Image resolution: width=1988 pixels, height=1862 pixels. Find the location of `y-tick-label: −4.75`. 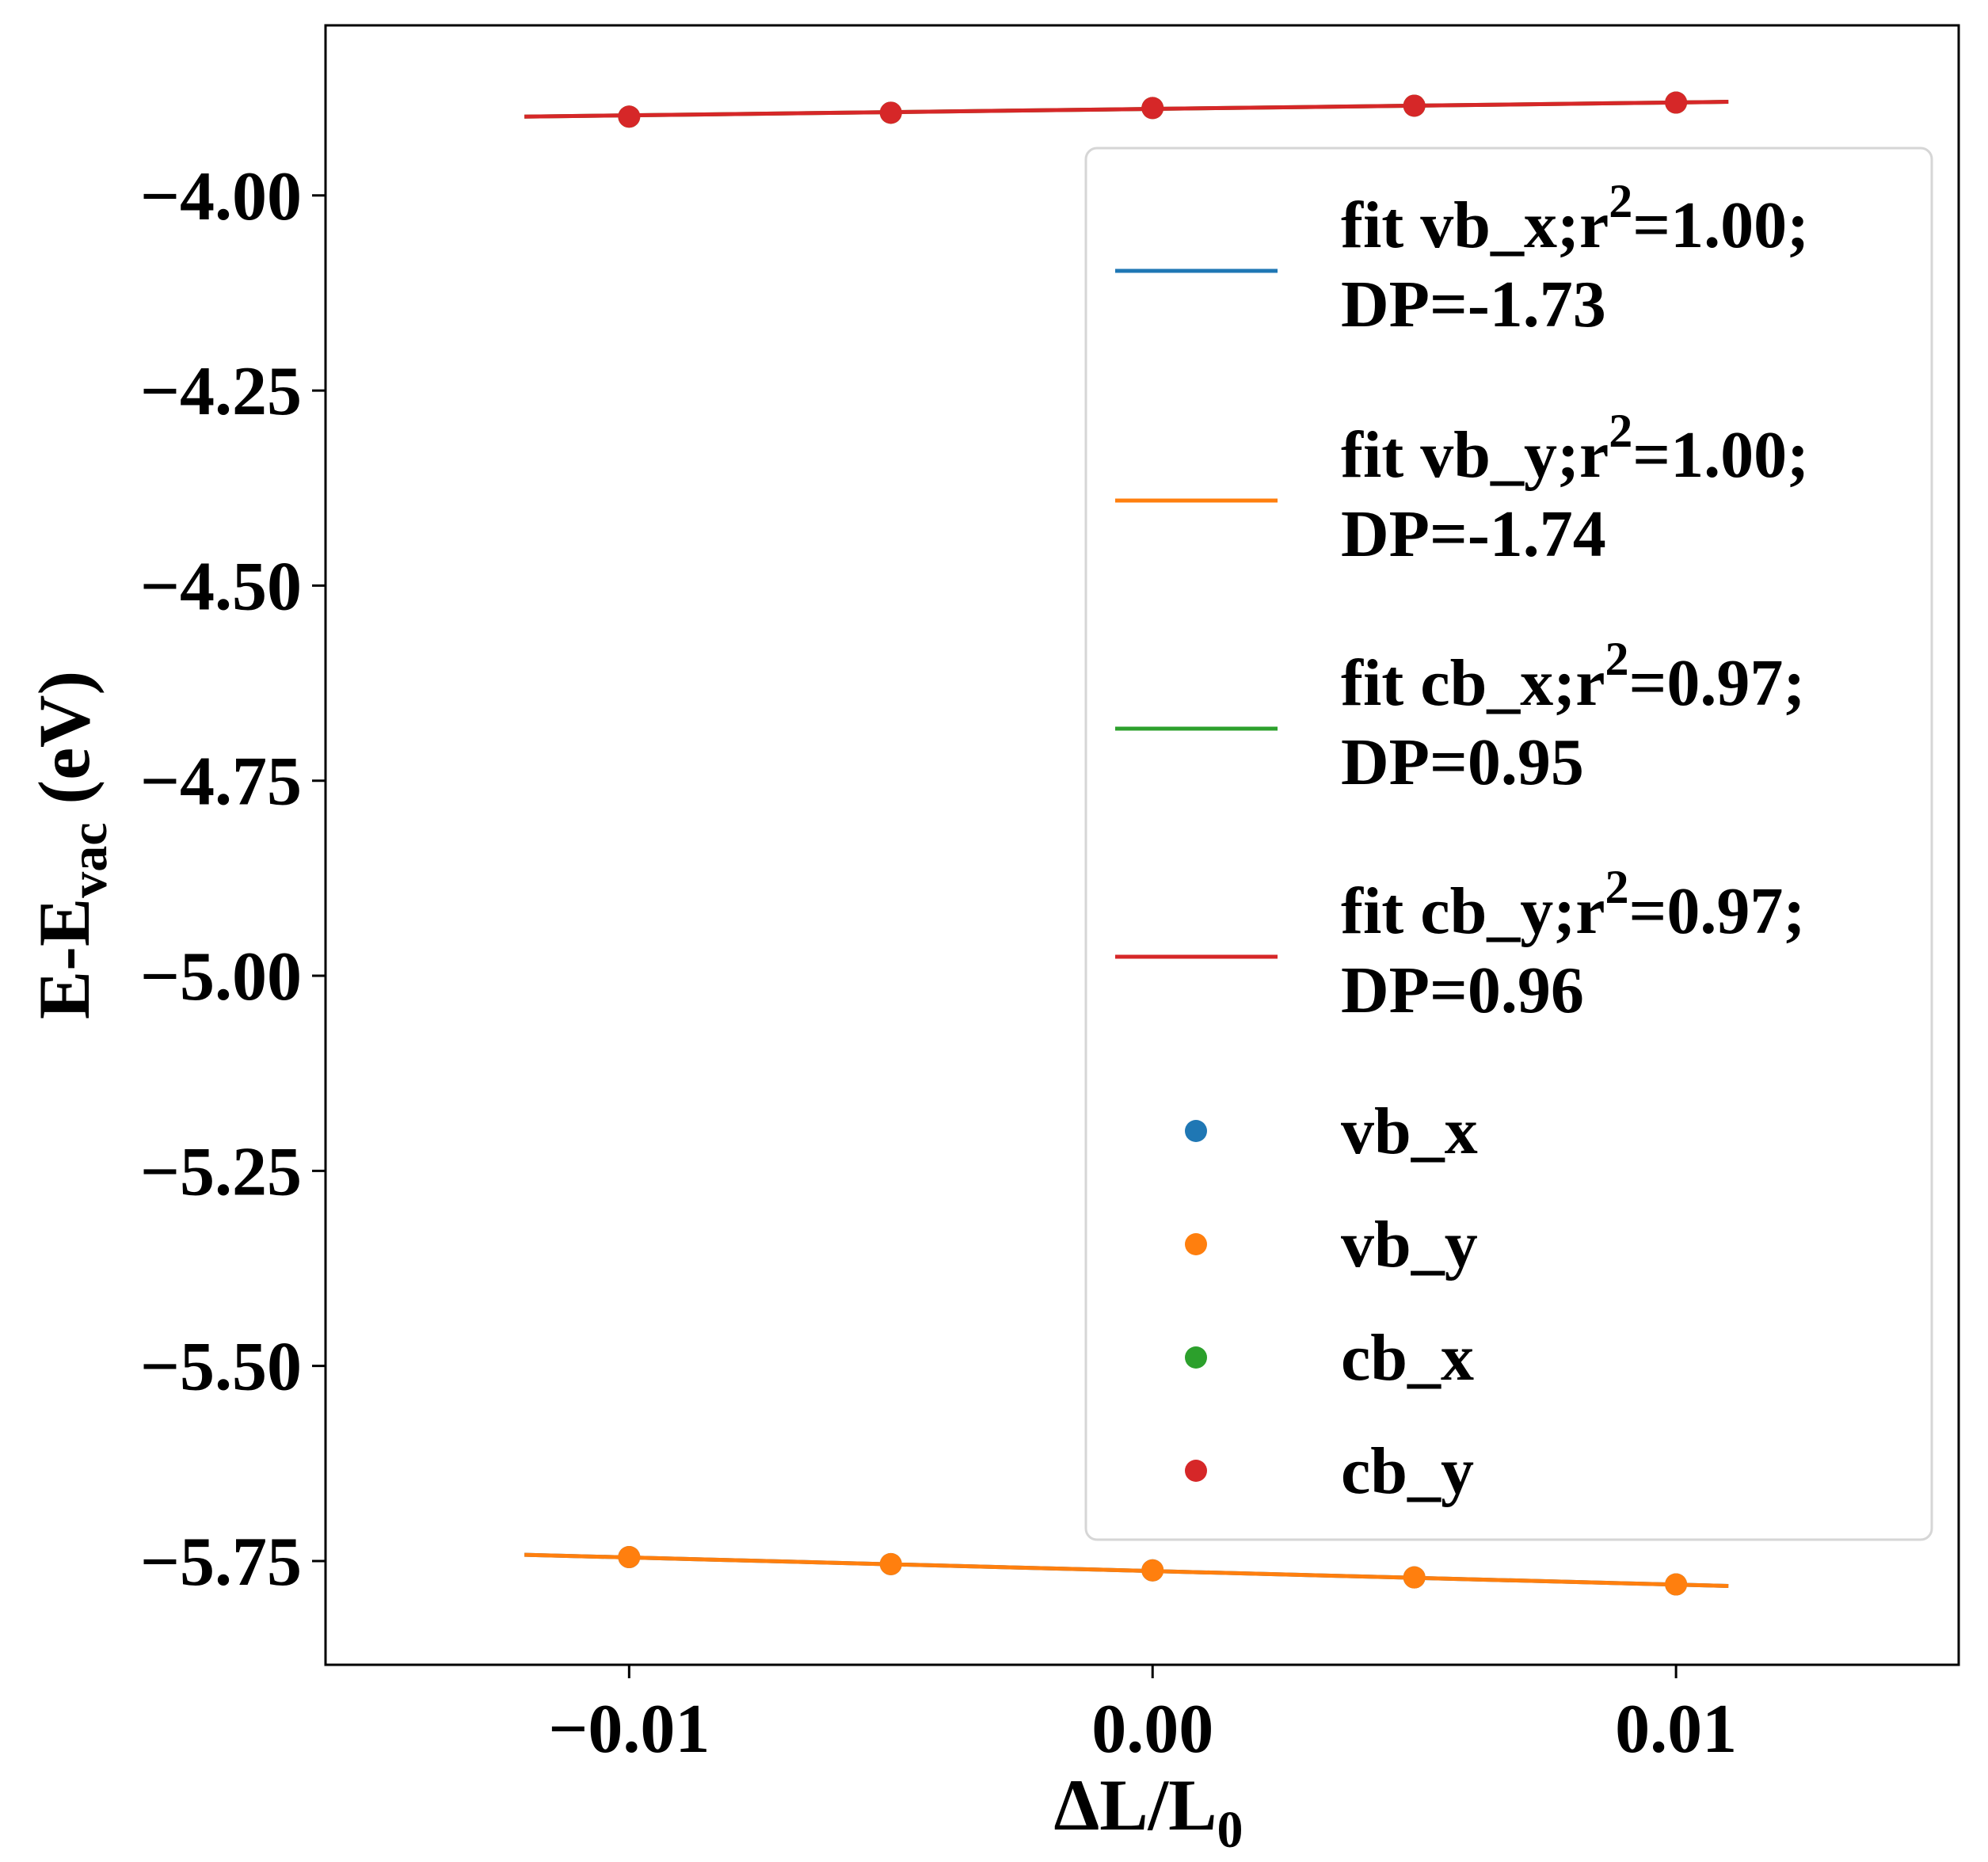

y-tick-label: −4.75 is located at coordinates (221, 782).